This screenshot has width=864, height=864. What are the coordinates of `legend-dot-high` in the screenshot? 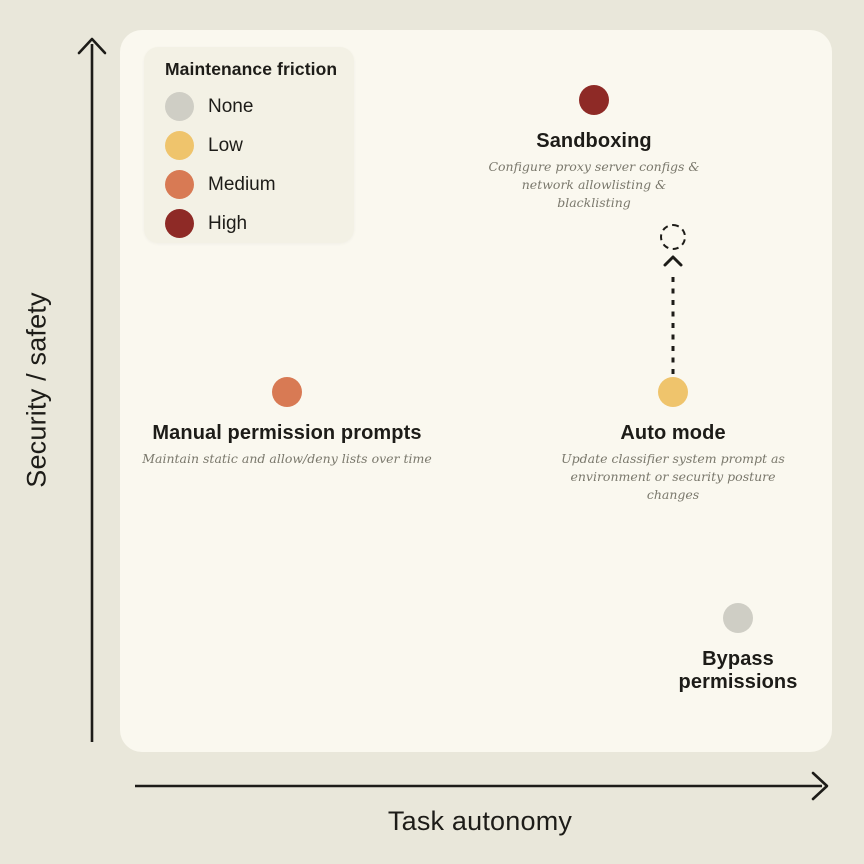 It's located at (179, 223).